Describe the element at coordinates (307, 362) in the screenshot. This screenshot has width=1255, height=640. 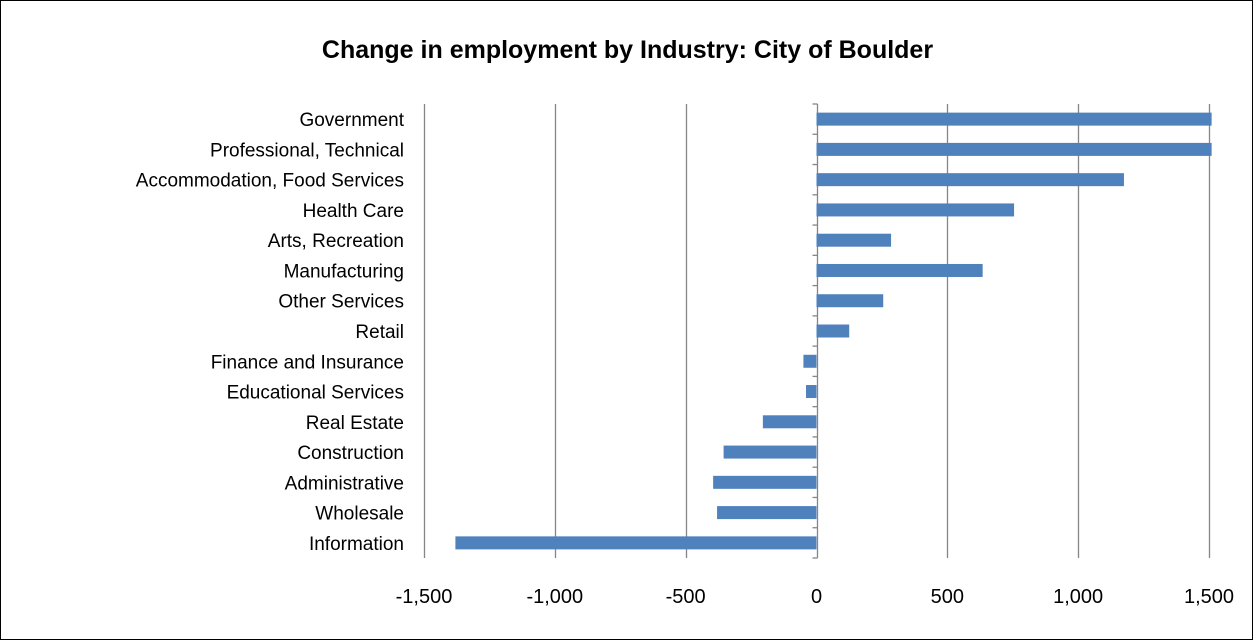
I see `category-label: Finance and Insurance` at that location.